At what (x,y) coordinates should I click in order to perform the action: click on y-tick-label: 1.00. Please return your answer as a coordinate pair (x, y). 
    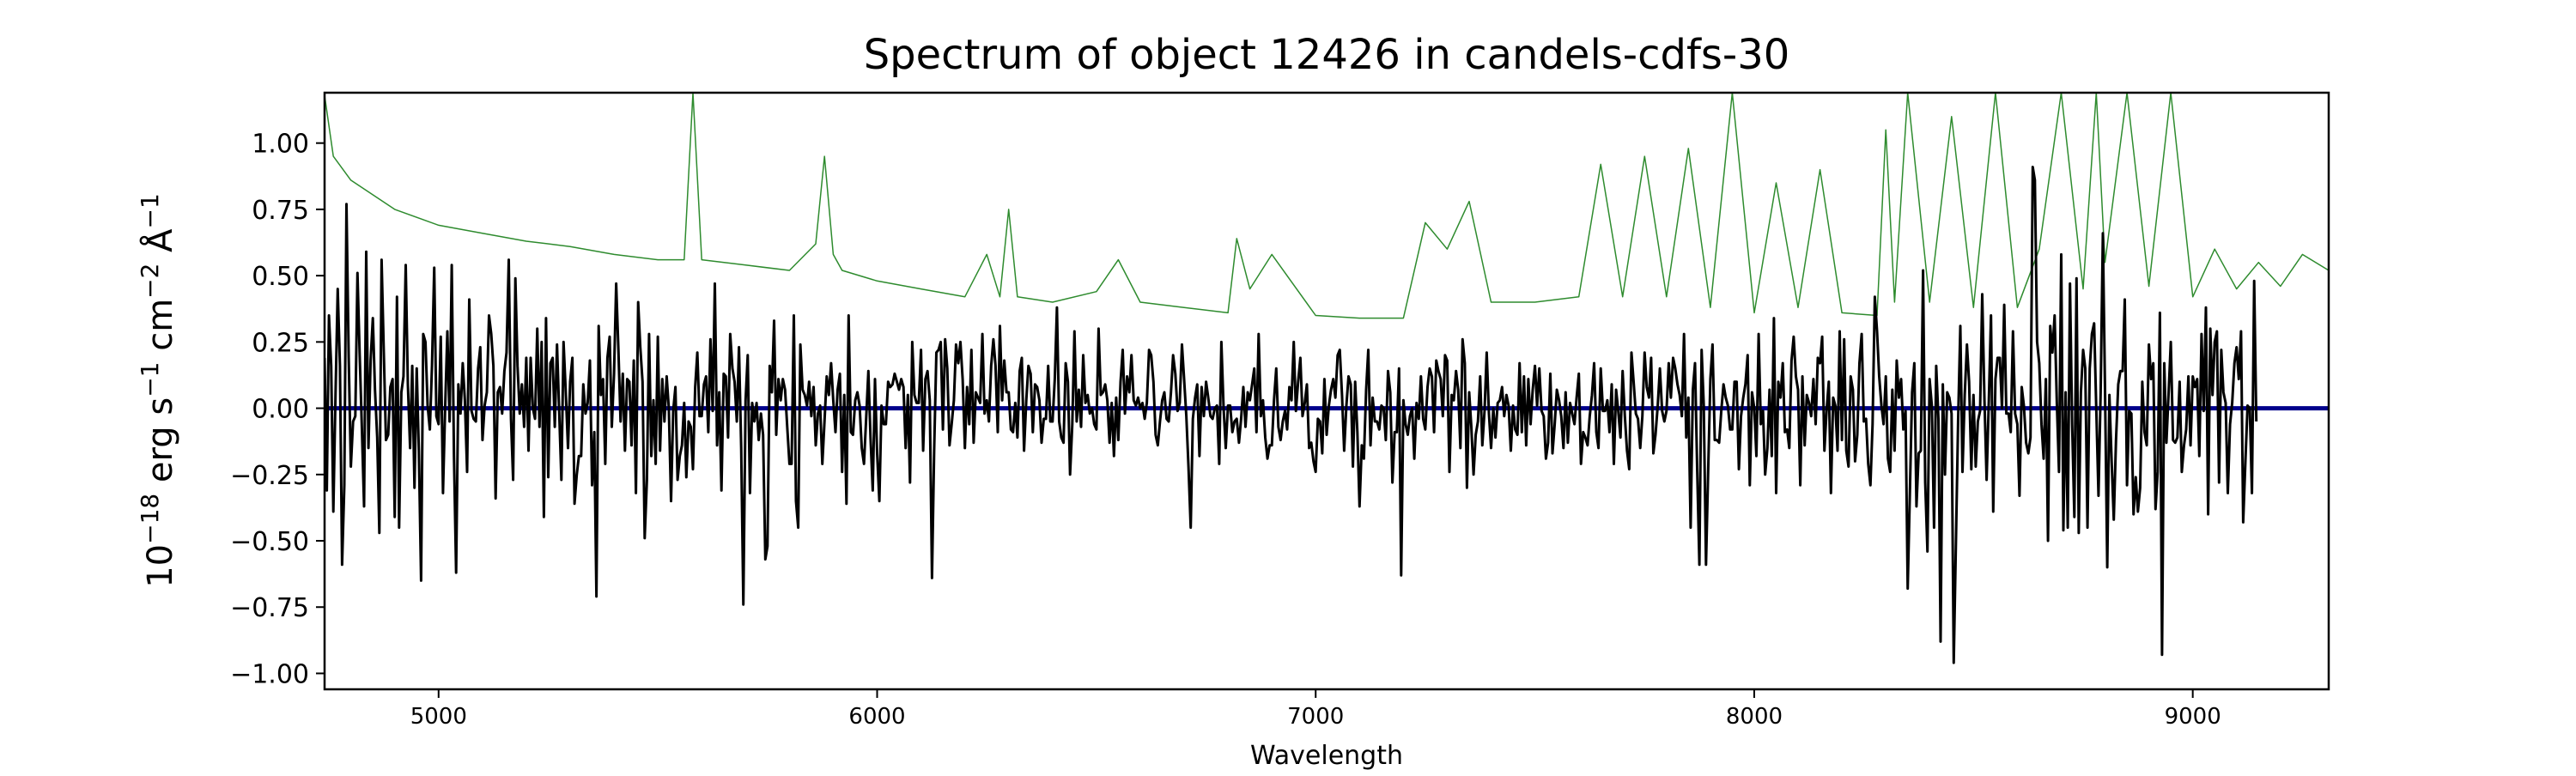
    Looking at the image, I should click on (280, 145).